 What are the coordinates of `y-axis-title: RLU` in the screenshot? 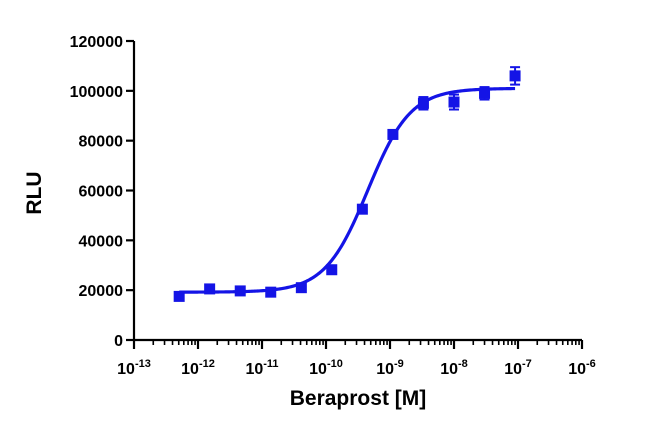 It's located at (34, 192).